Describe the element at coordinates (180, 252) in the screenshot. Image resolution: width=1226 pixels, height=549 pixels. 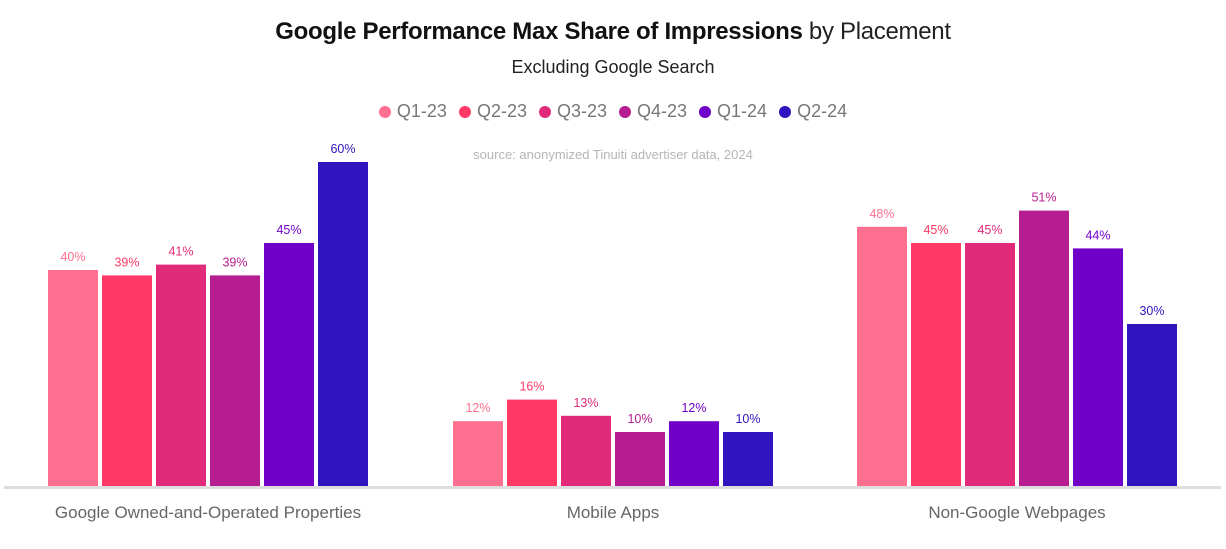
I see `bar-value-label: 41%` at that location.